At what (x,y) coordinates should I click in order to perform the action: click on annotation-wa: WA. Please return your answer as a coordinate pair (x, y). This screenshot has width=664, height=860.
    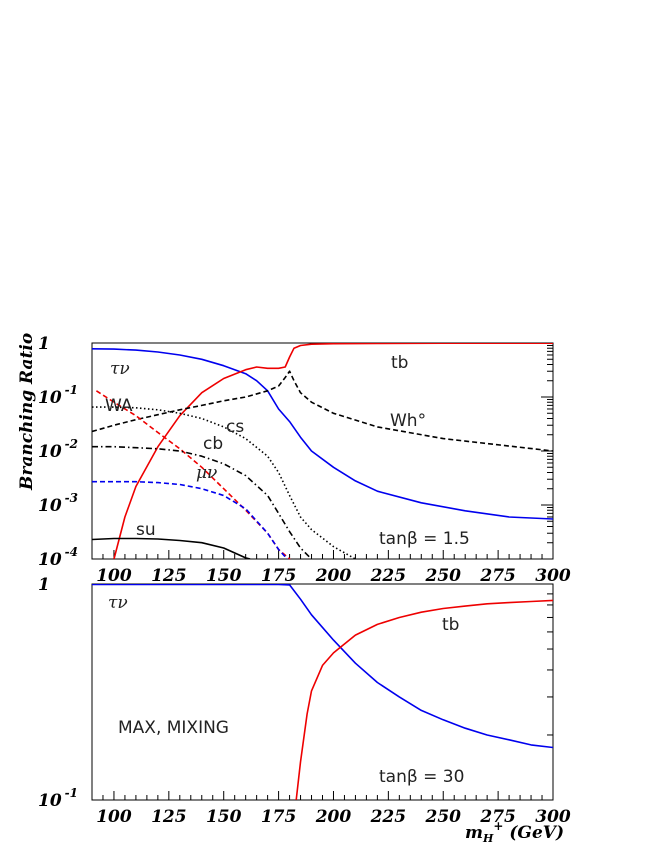
    Looking at the image, I should click on (119, 406).